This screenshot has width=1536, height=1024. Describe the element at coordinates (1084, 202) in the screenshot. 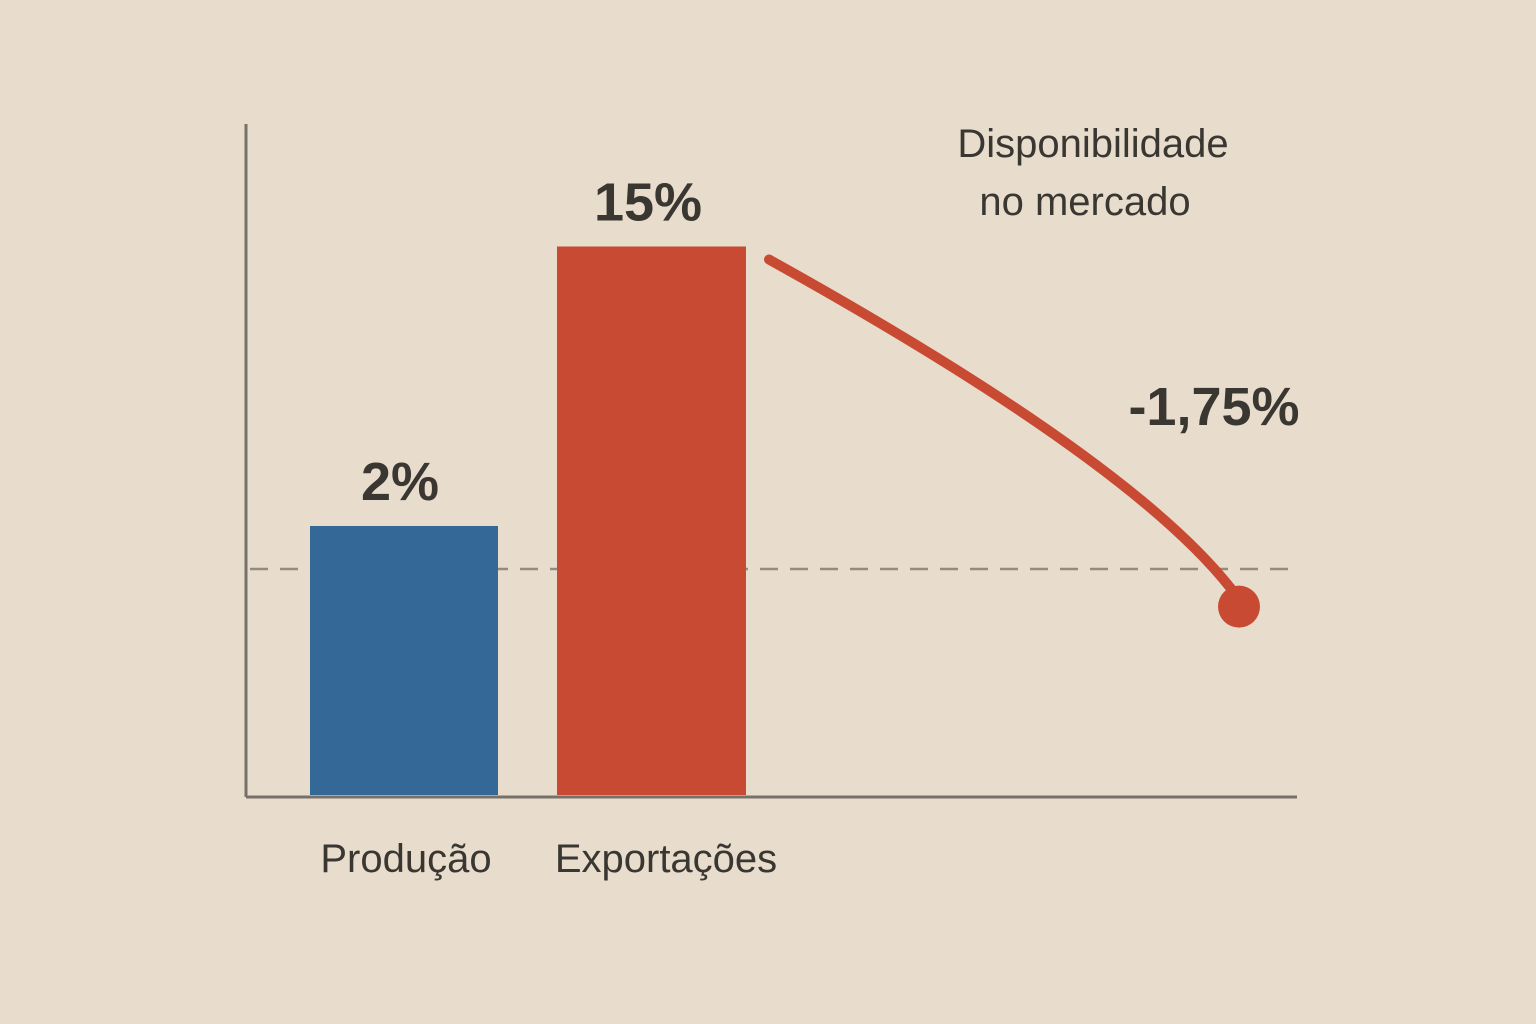

I see `trend-label-line-2: no mercado` at that location.